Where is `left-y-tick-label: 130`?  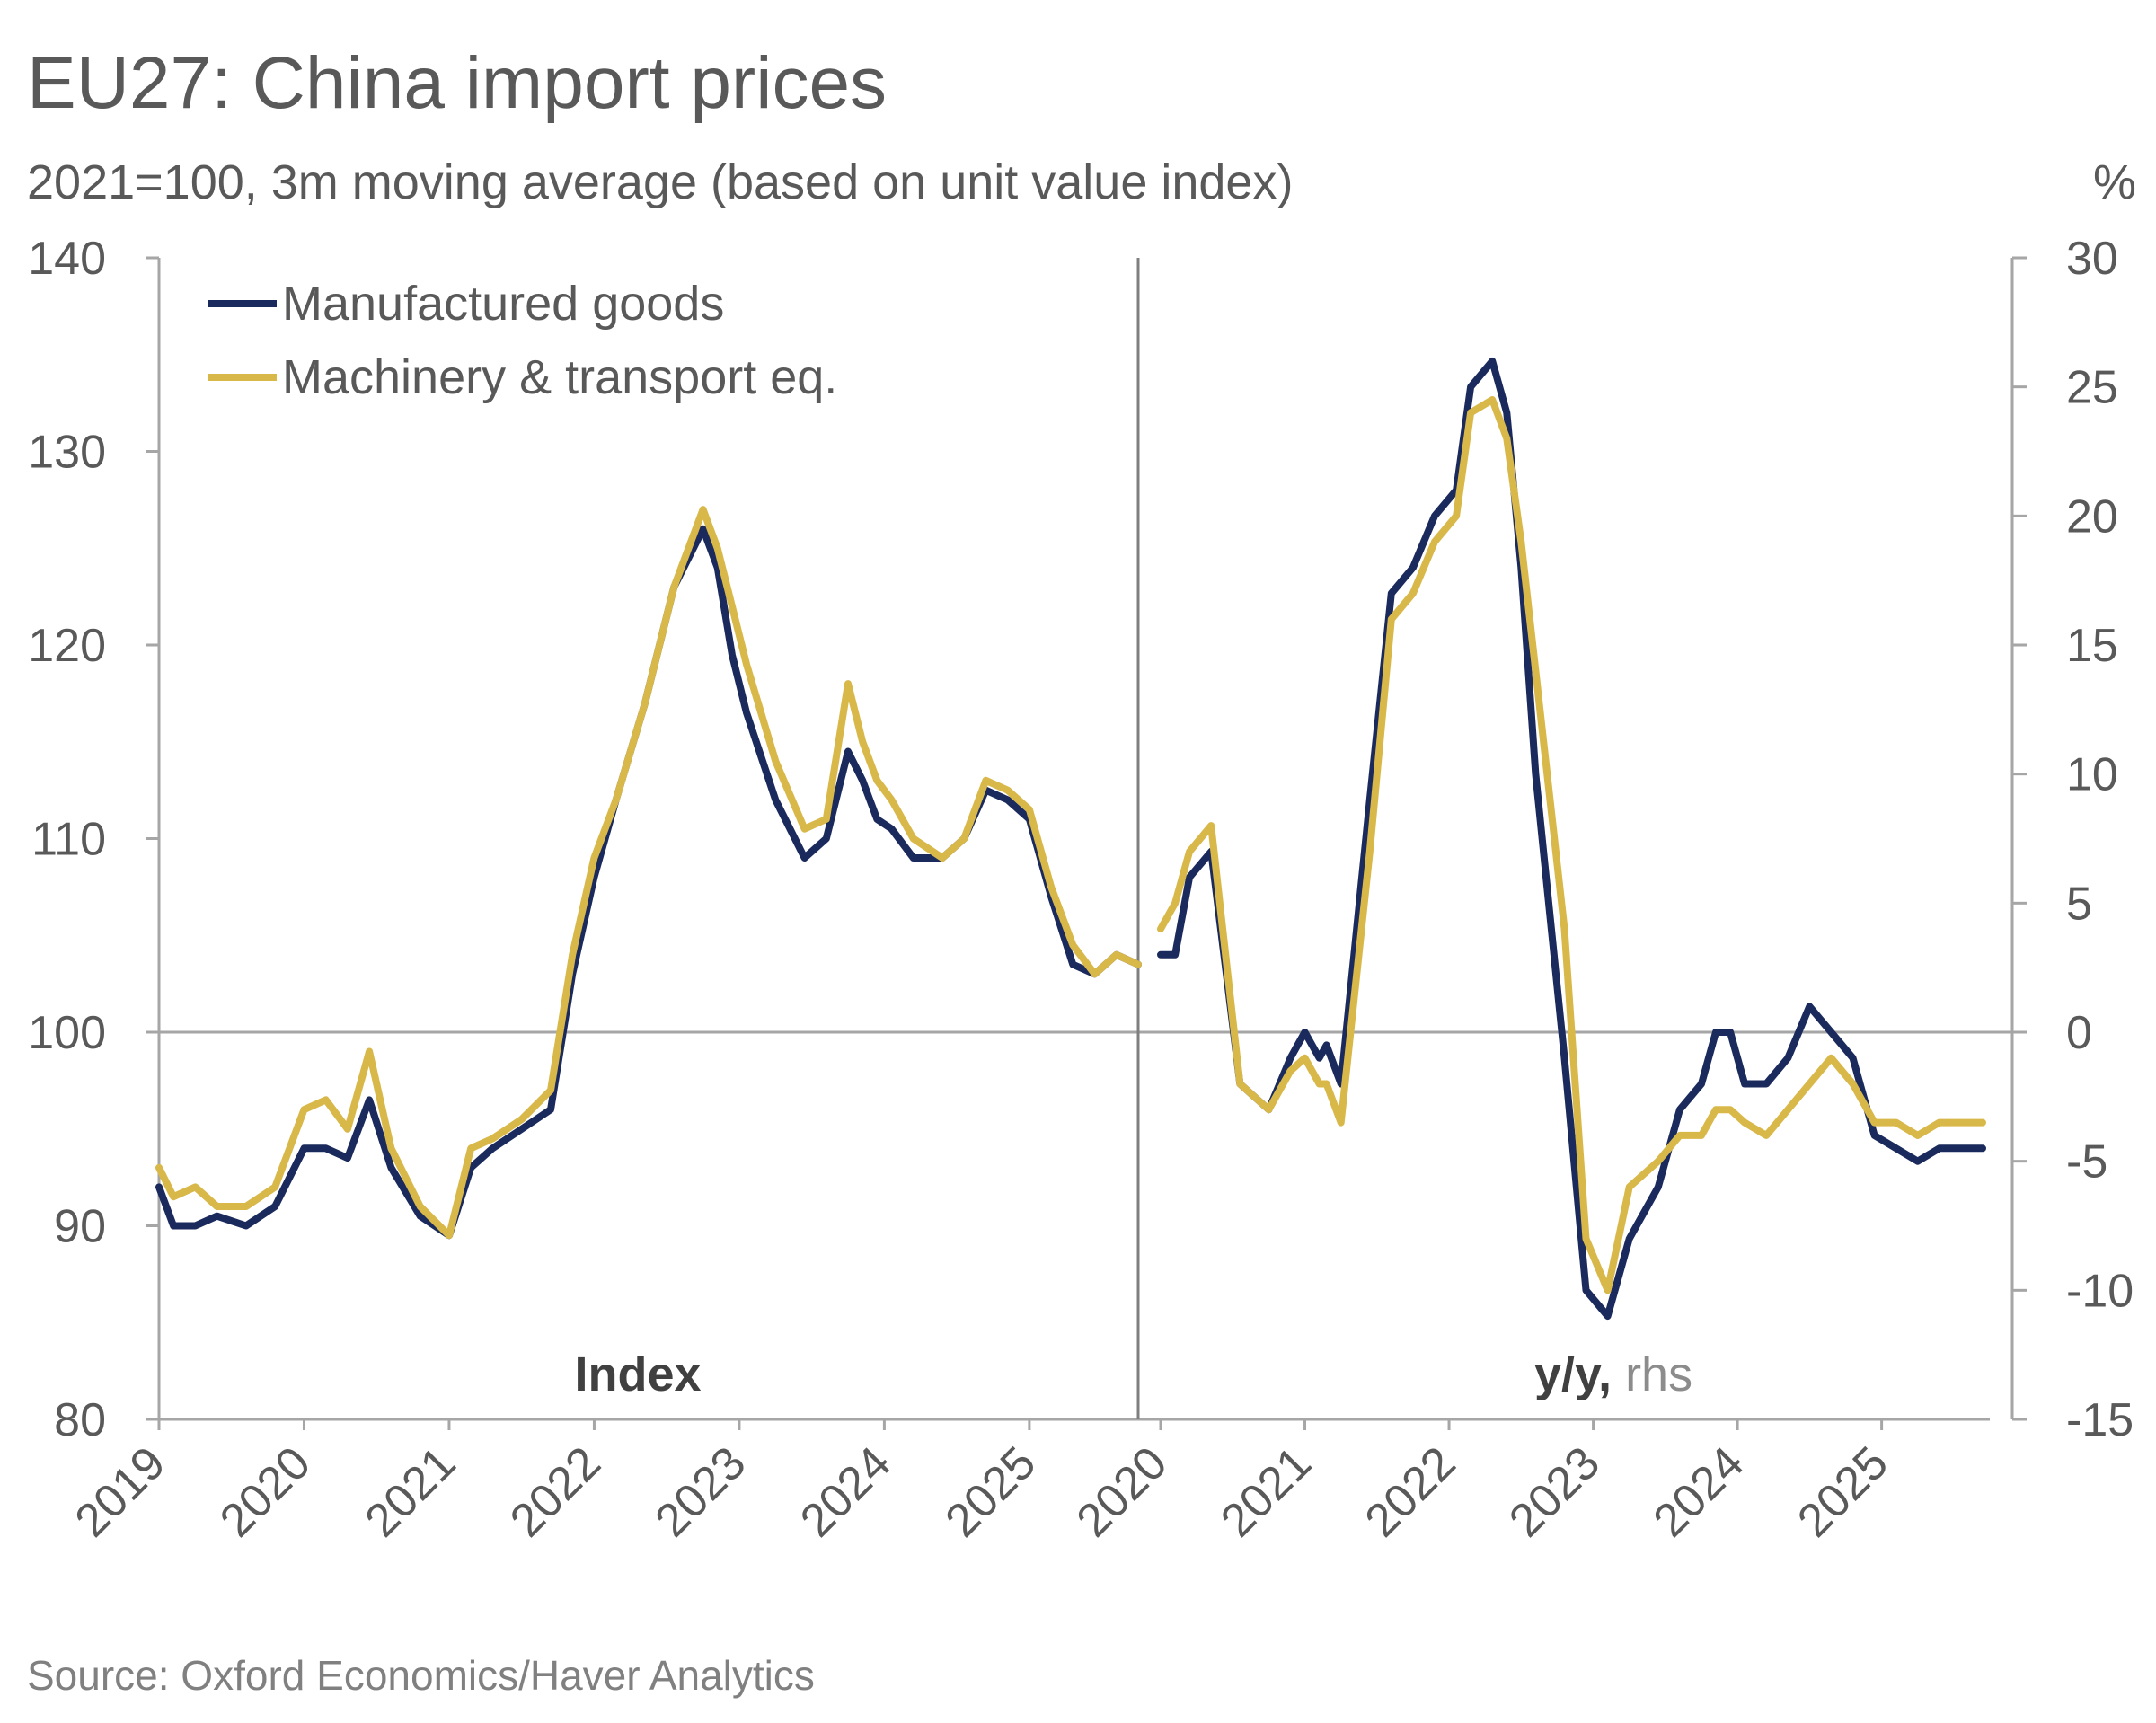 left-y-tick-label: 130 is located at coordinates (67, 453).